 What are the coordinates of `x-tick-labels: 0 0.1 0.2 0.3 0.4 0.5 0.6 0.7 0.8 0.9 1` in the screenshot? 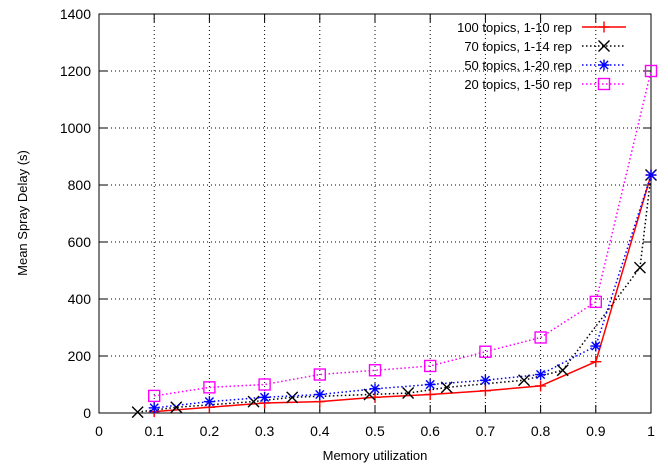 It's located at (375, 431).